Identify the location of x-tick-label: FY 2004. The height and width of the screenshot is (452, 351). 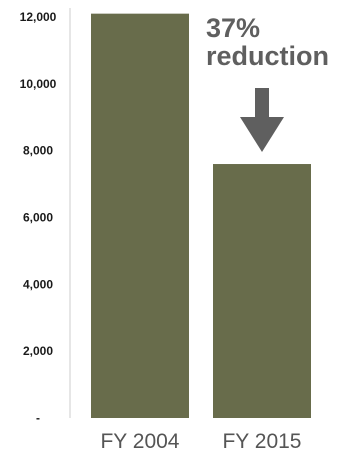
(139, 441).